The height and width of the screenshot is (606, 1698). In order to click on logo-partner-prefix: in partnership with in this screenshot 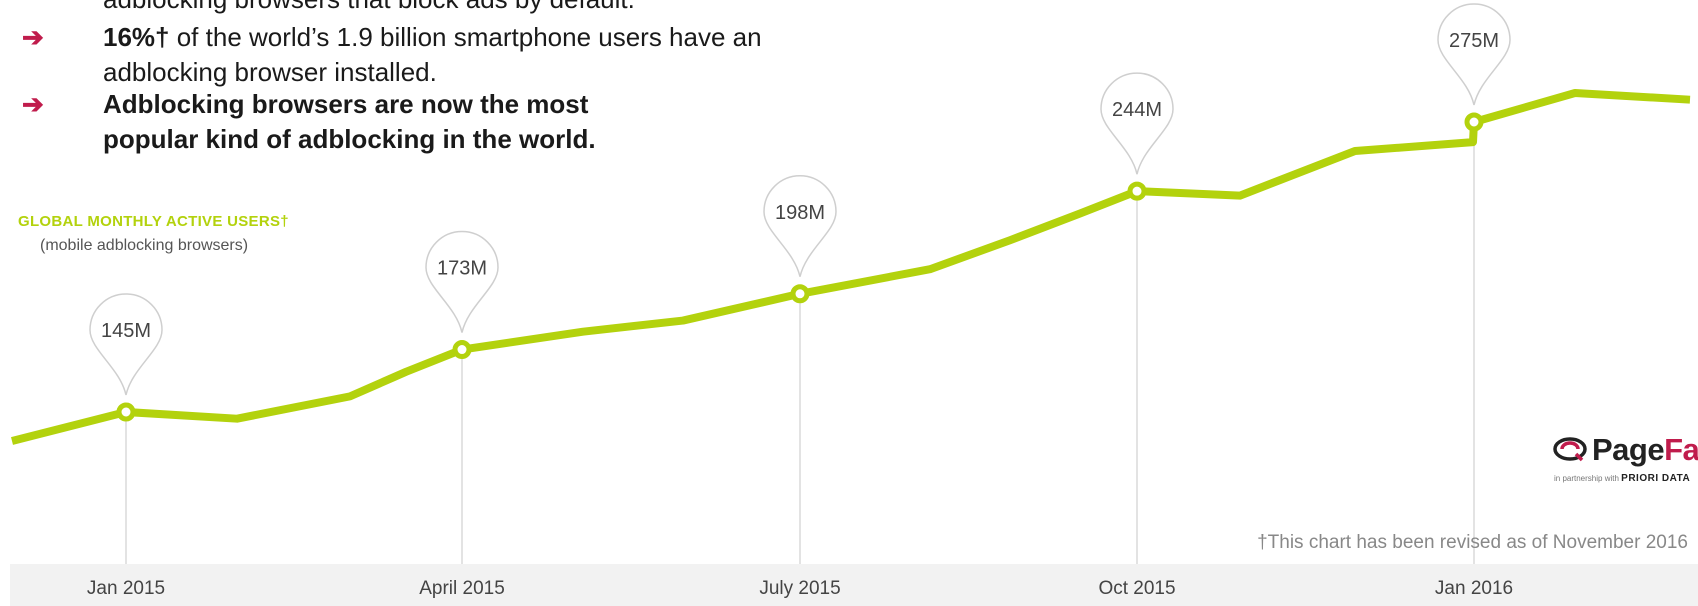, I will do `click(1586, 478)`.